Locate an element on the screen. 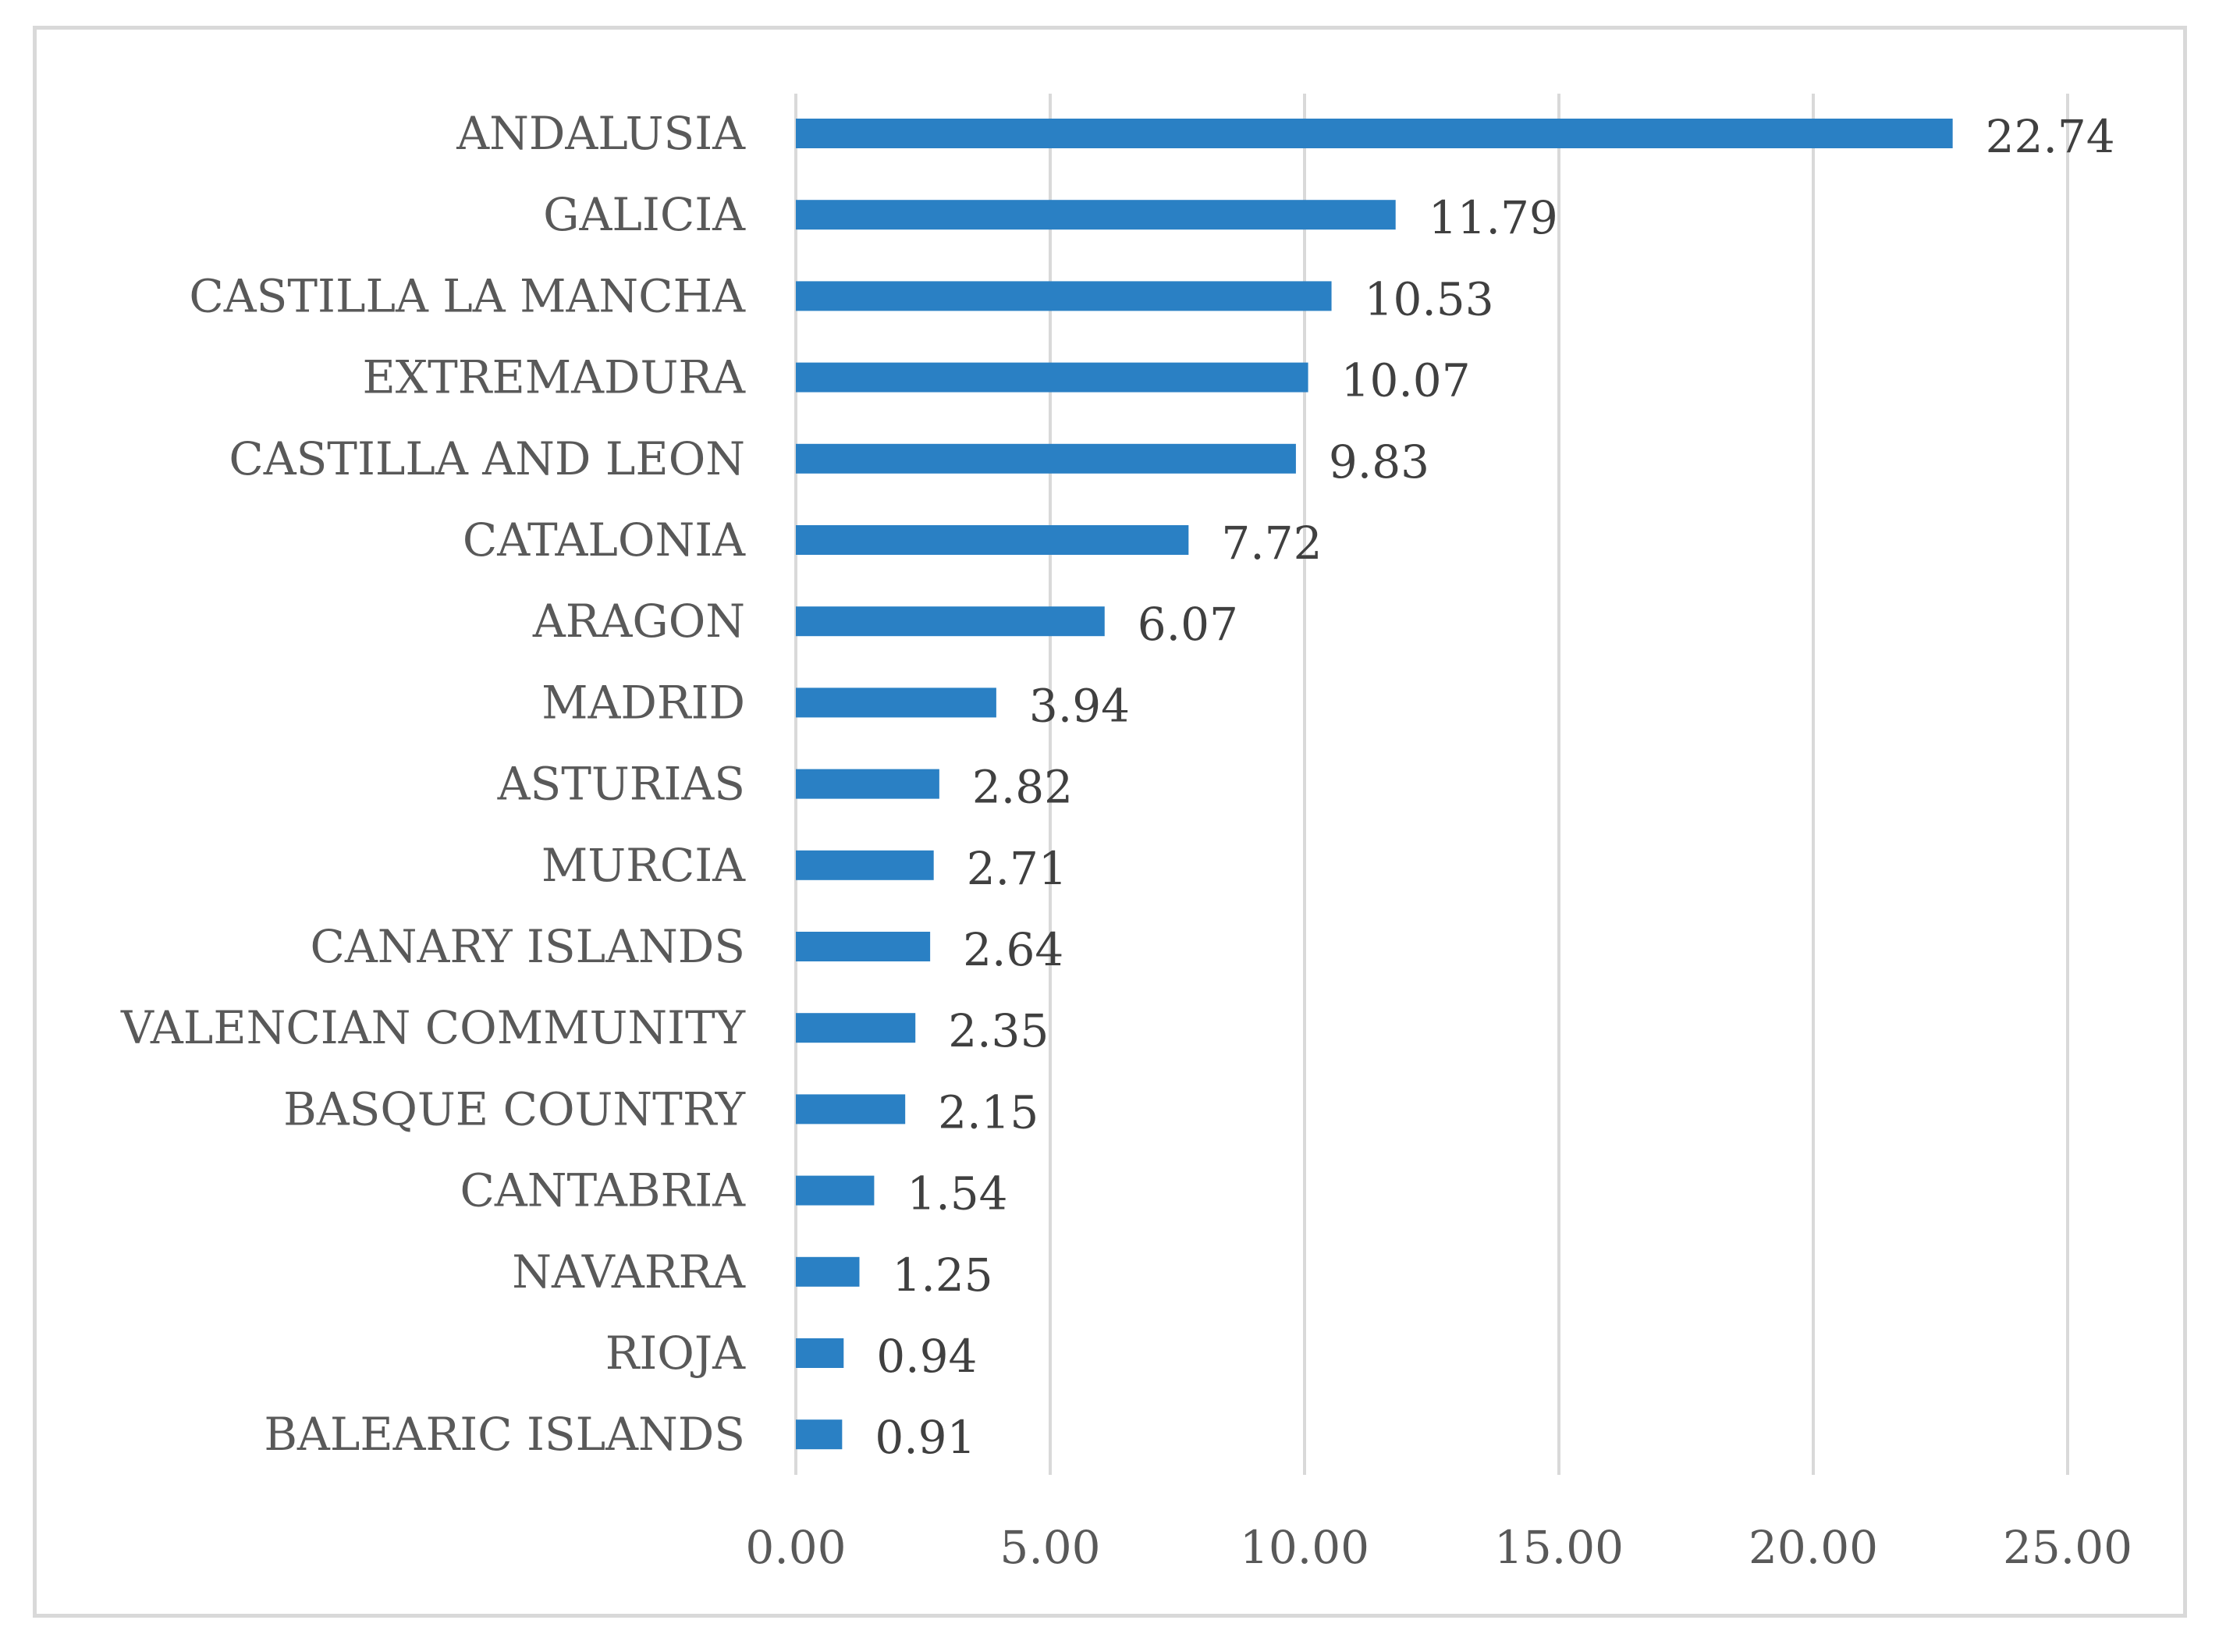  value-label: 2.15 is located at coordinates (988, 1112).